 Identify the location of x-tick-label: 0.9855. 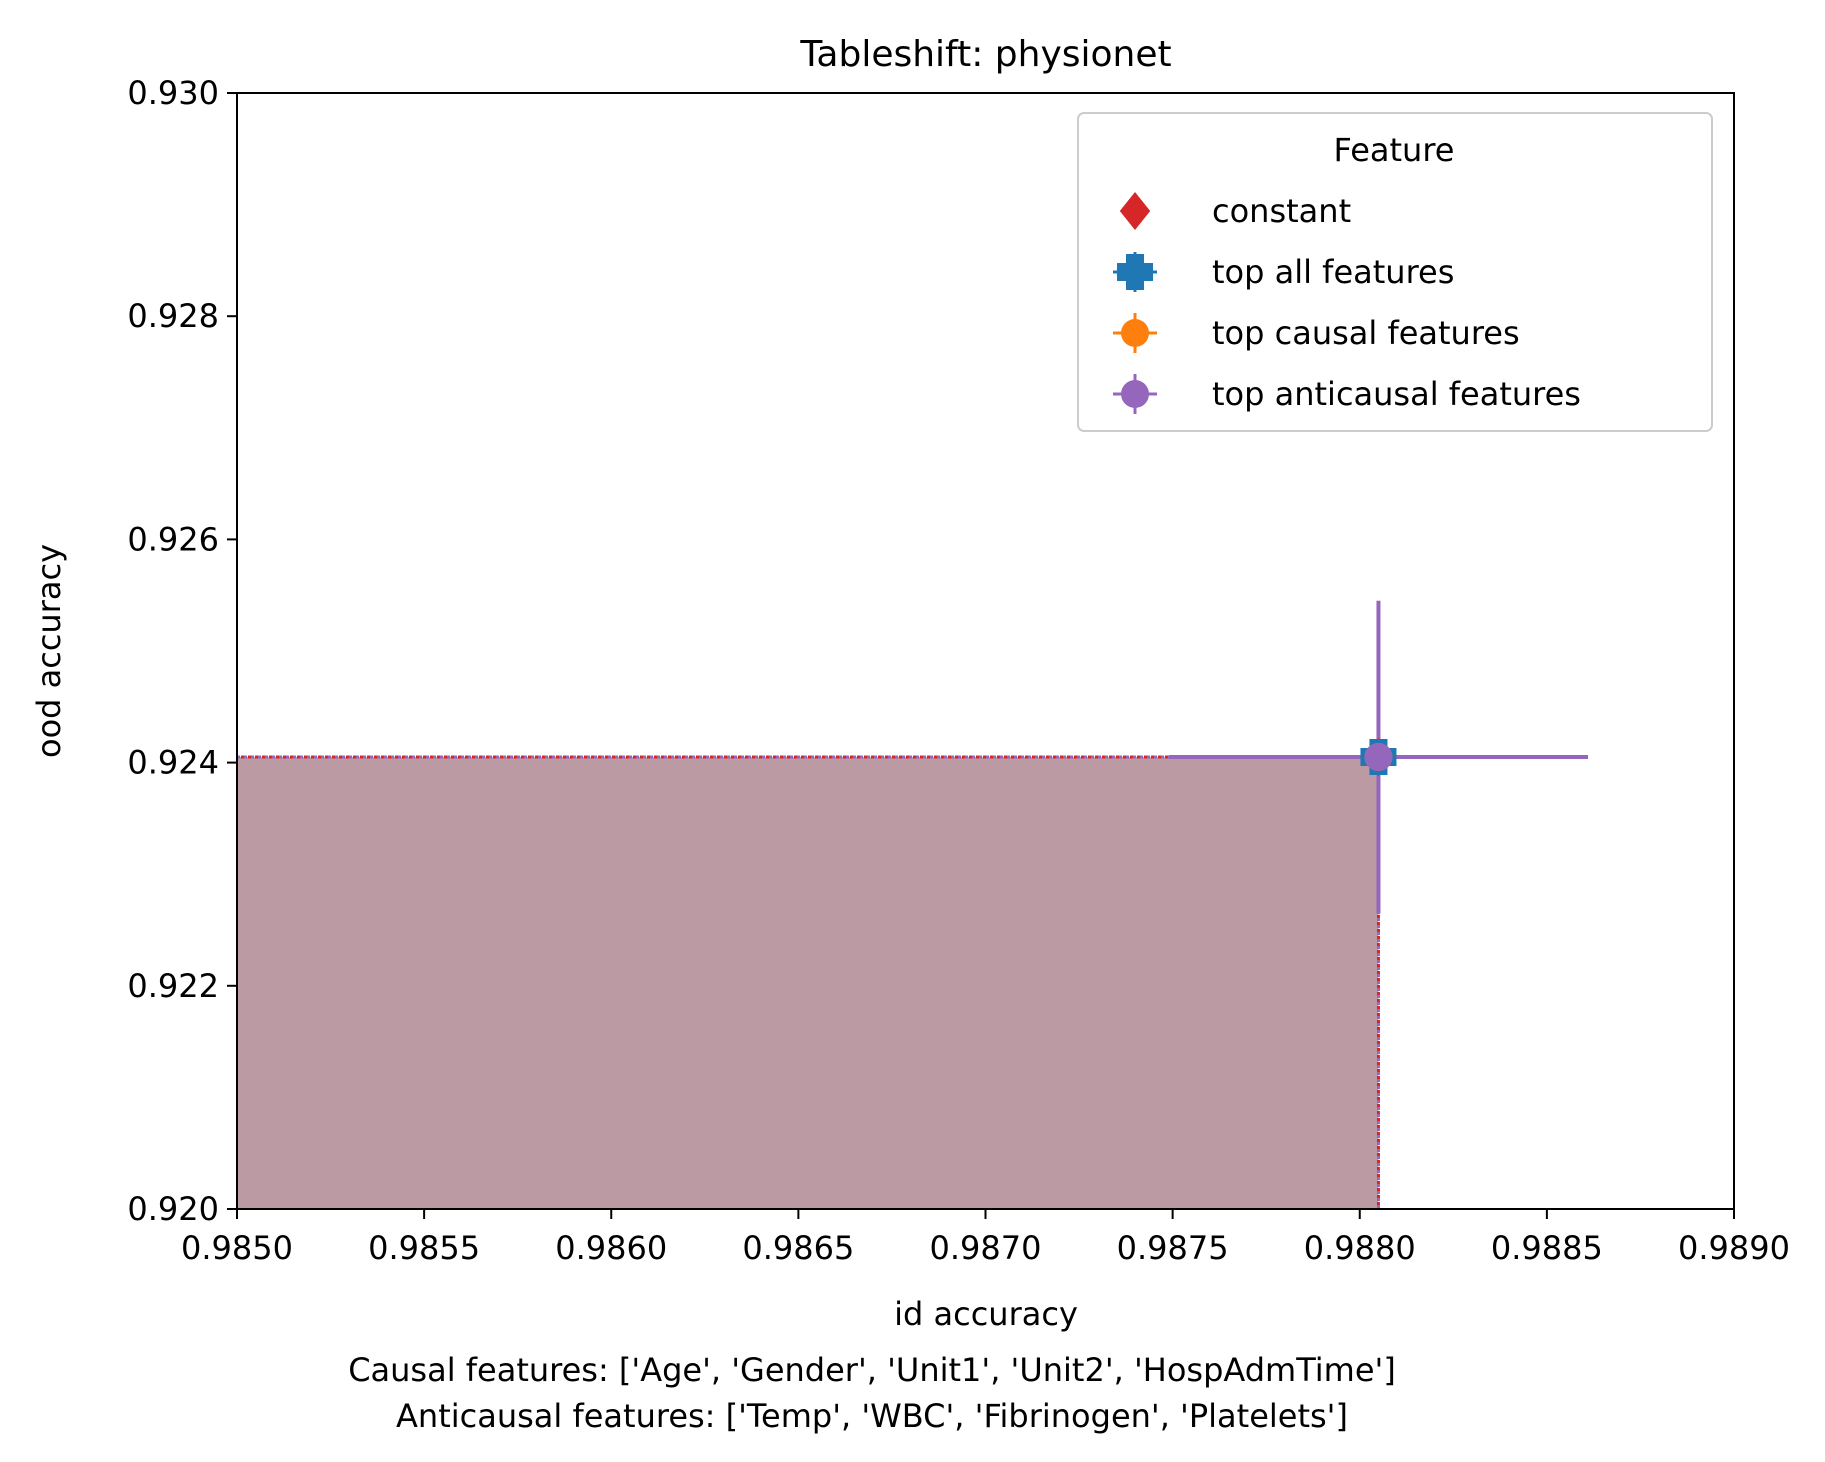
(424, 1248).